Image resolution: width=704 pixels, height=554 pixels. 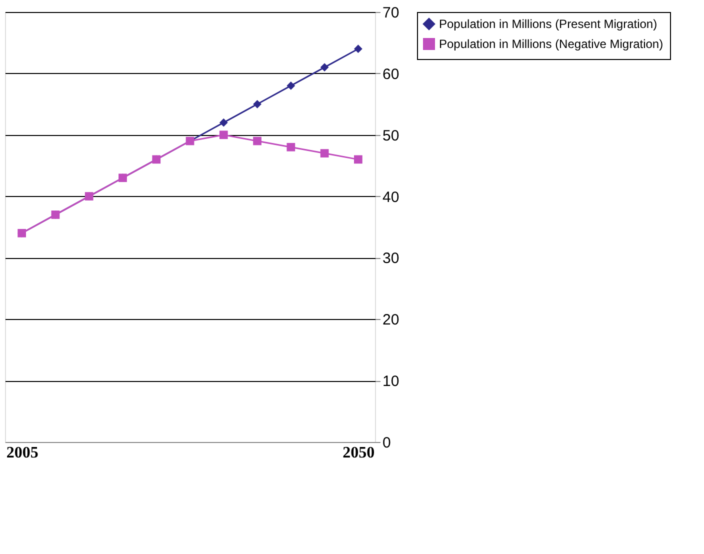 What do you see at coordinates (391, 320) in the screenshot?
I see `y-tick-label: 20` at bounding box center [391, 320].